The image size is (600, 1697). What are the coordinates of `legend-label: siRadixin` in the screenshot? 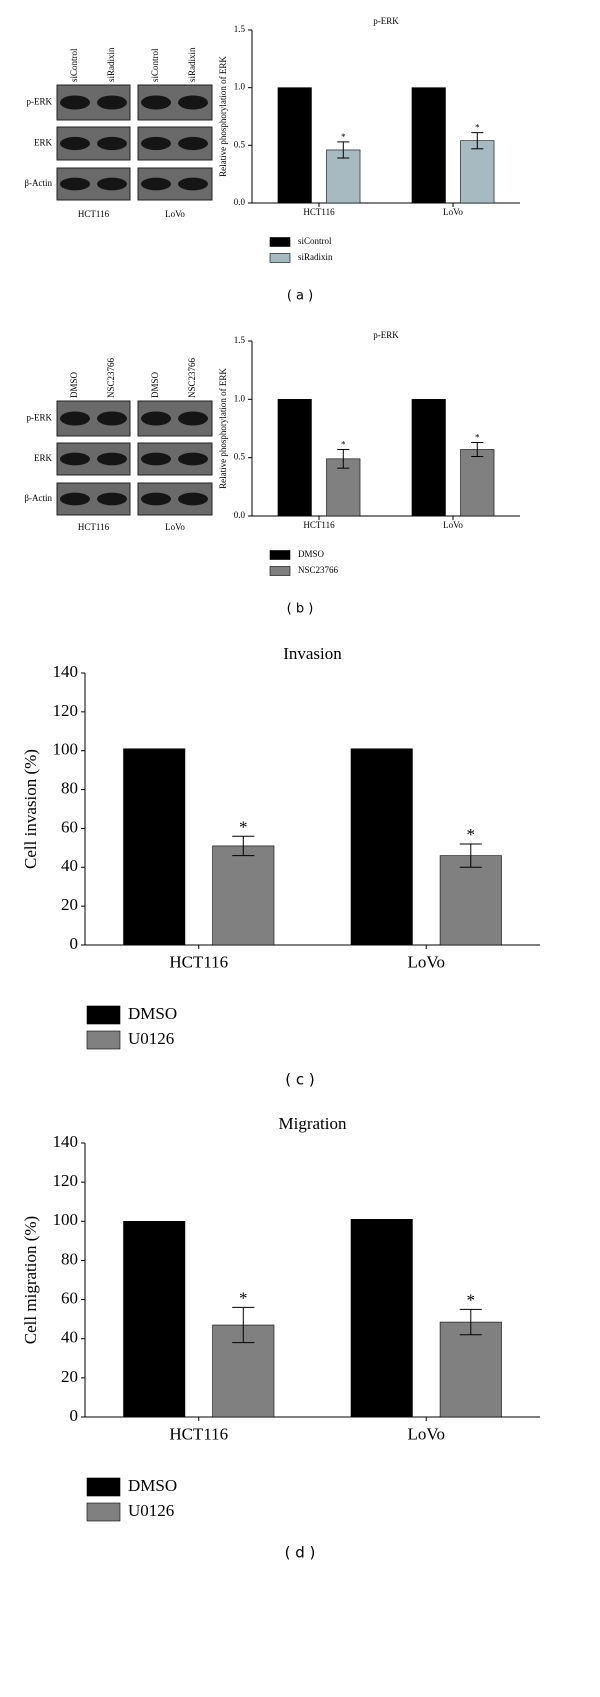 It's located at (315, 257).